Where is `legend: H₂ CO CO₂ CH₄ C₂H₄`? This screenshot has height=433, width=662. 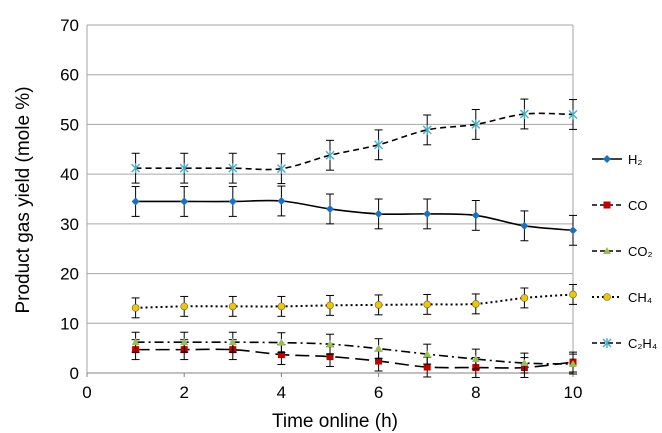 legend: H₂ CO CO₂ CH₄ C₂H₄ is located at coordinates (624, 251).